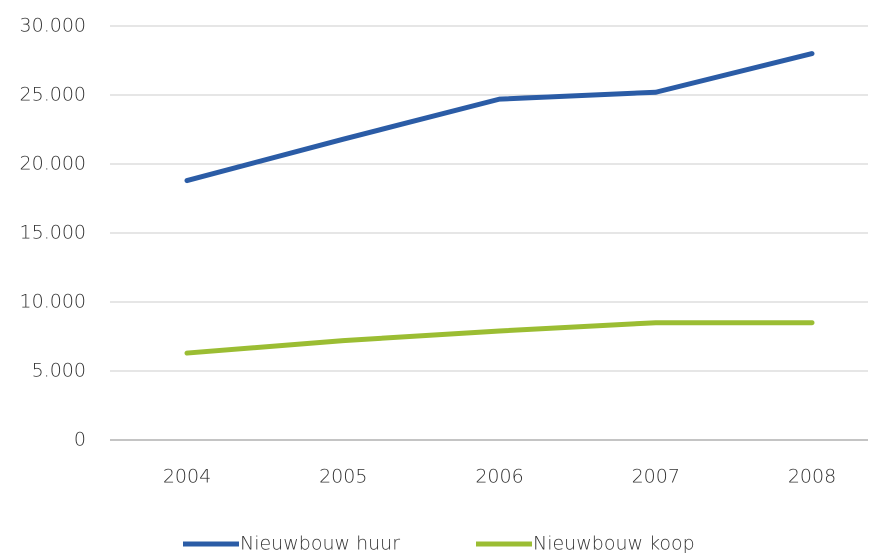  What do you see at coordinates (53, 26) in the screenshot?
I see `y-tick-label: 30.000` at bounding box center [53, 26].